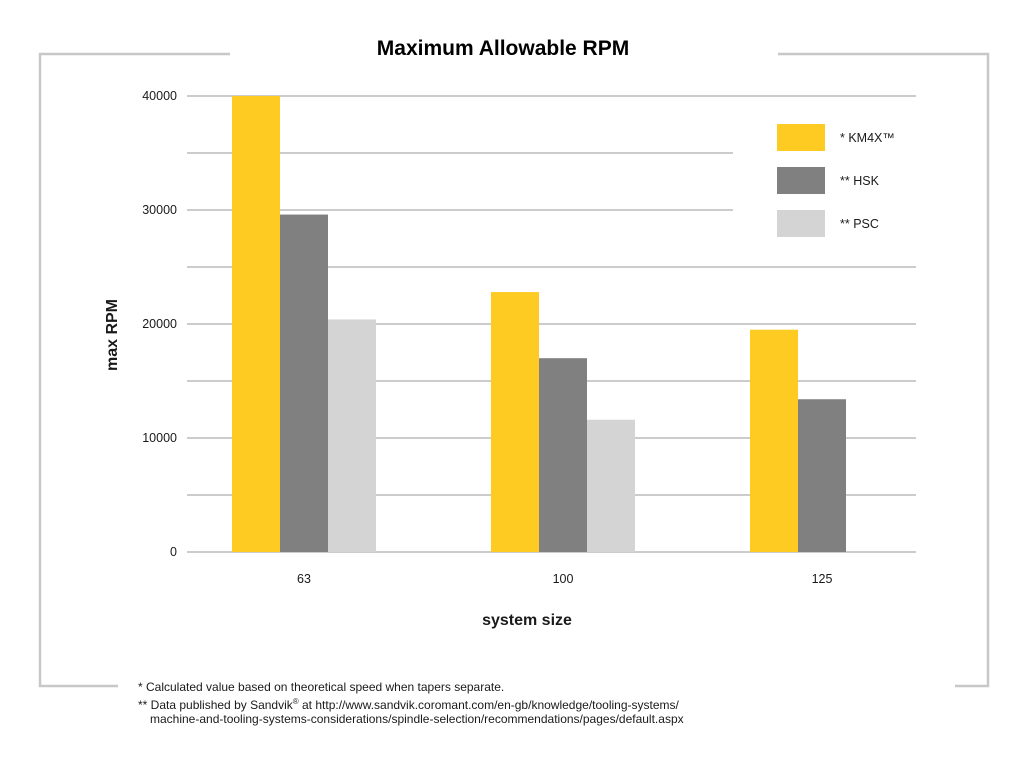 This screenshot has height=757, width=1024. What do you see at coordinates (295, 701) in the screenshot?
I see `registered-mark: ®` at bounding box center [295, 701].